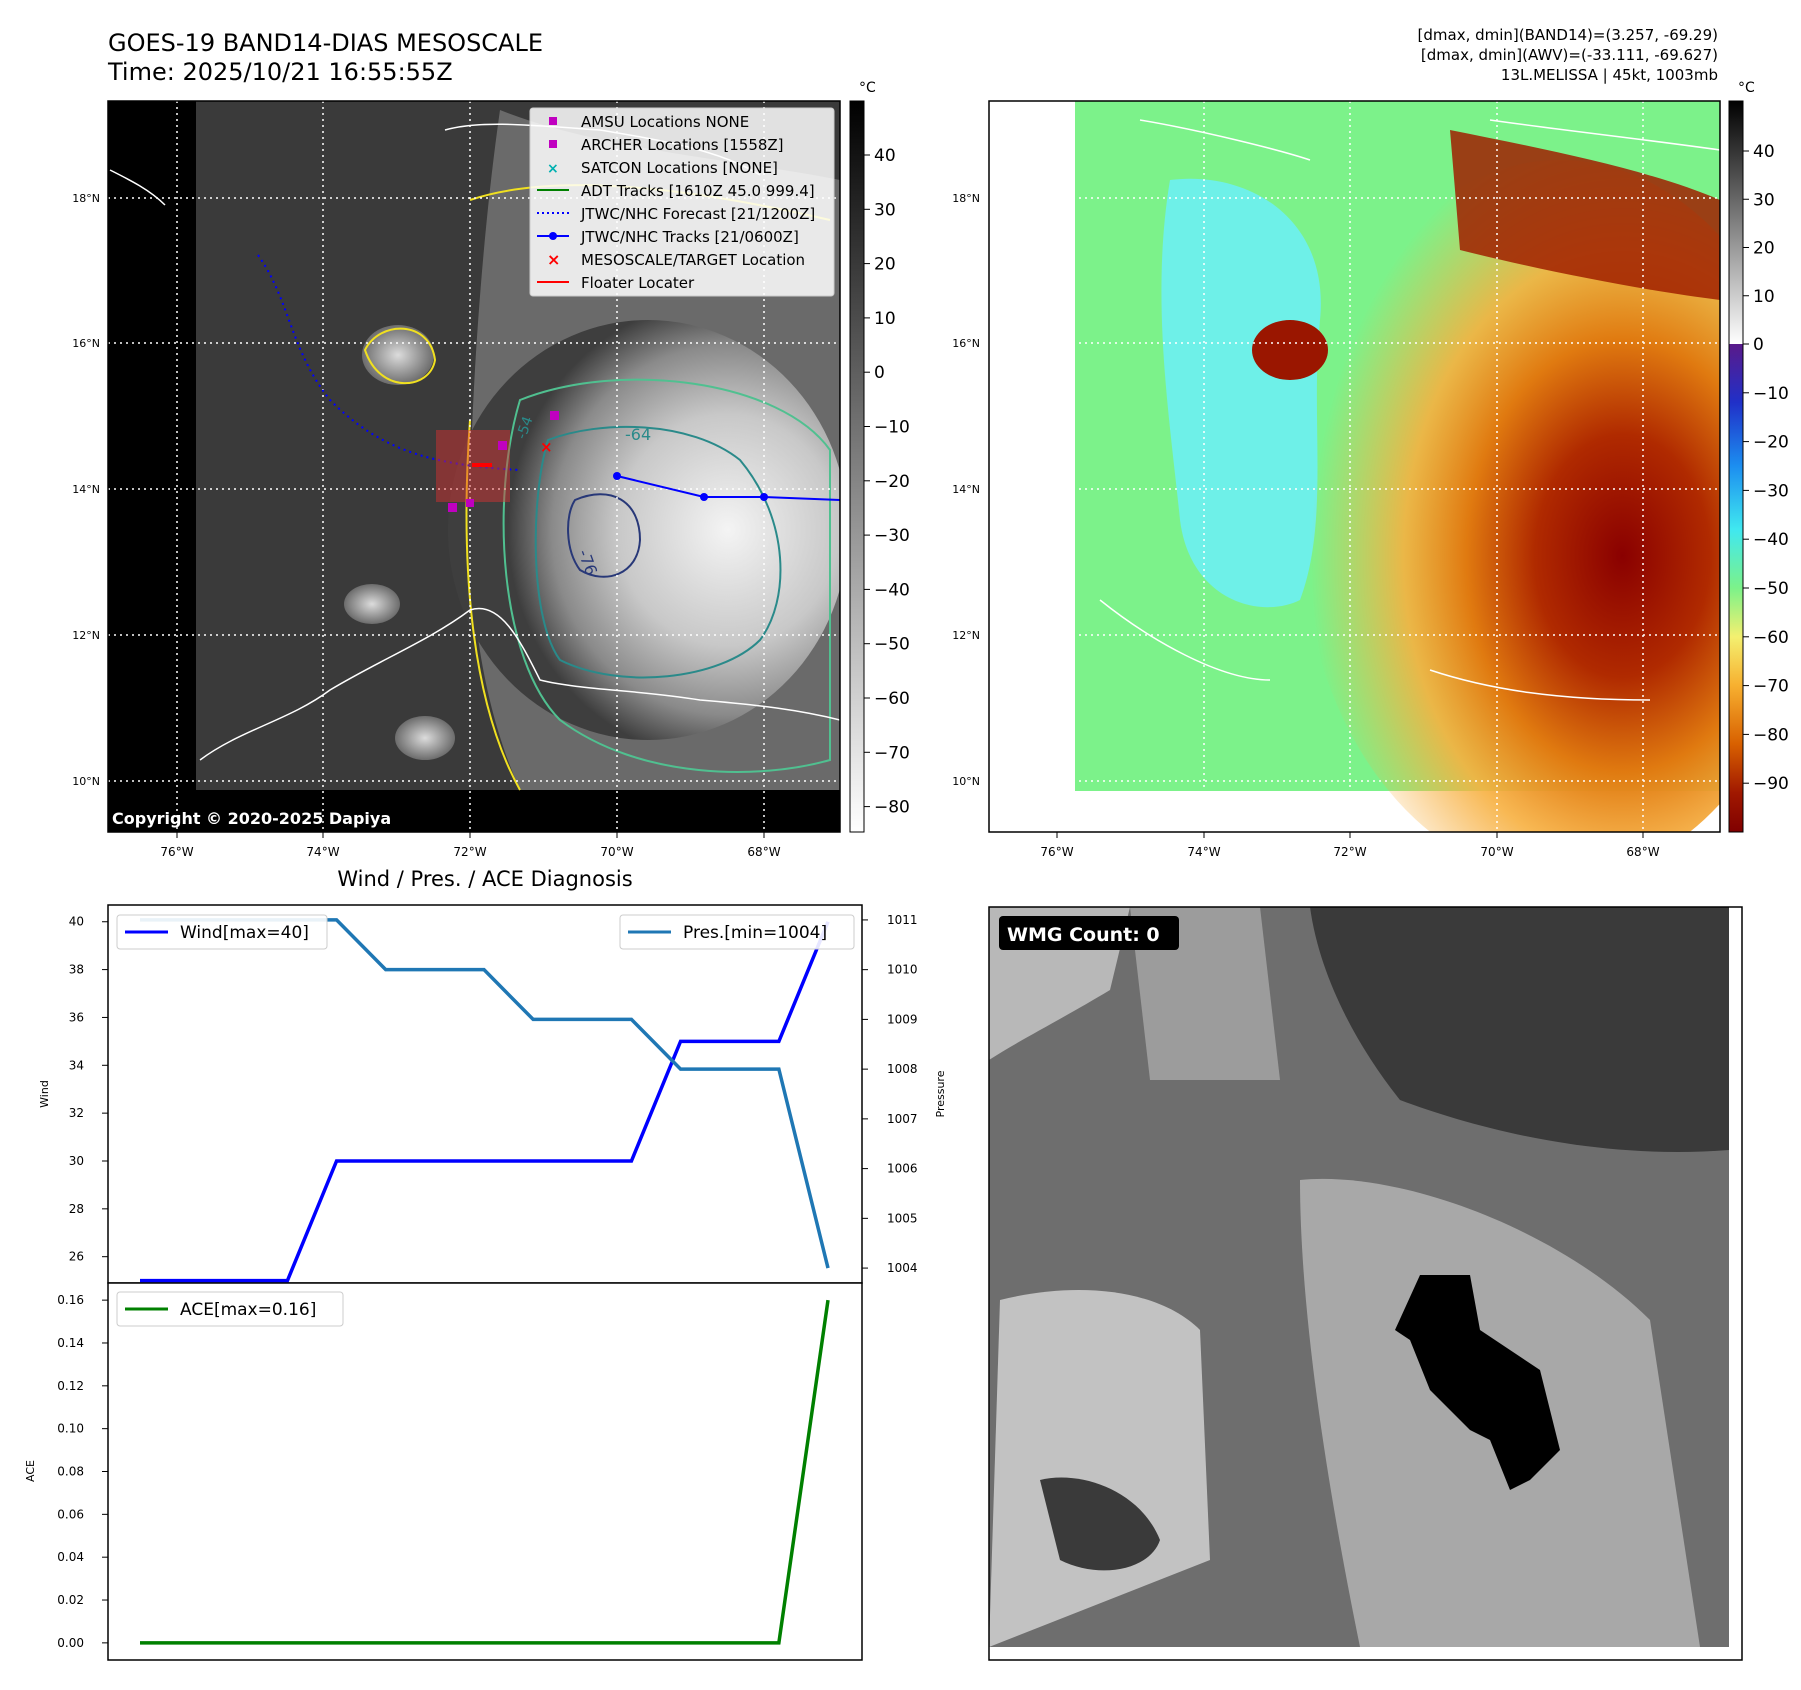 The image size is (1801, 1690). I want to click on legend-box, so click(682, 202).